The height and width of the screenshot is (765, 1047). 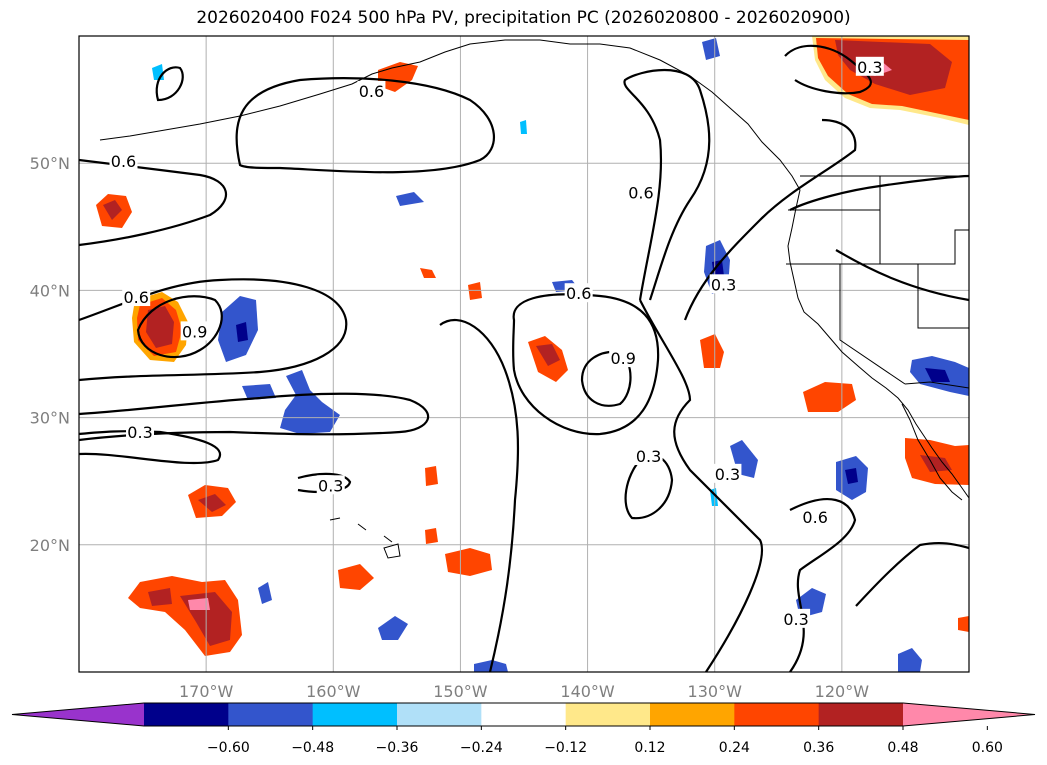 I want to click on alaska-coastline, so click(x=450, y=115).